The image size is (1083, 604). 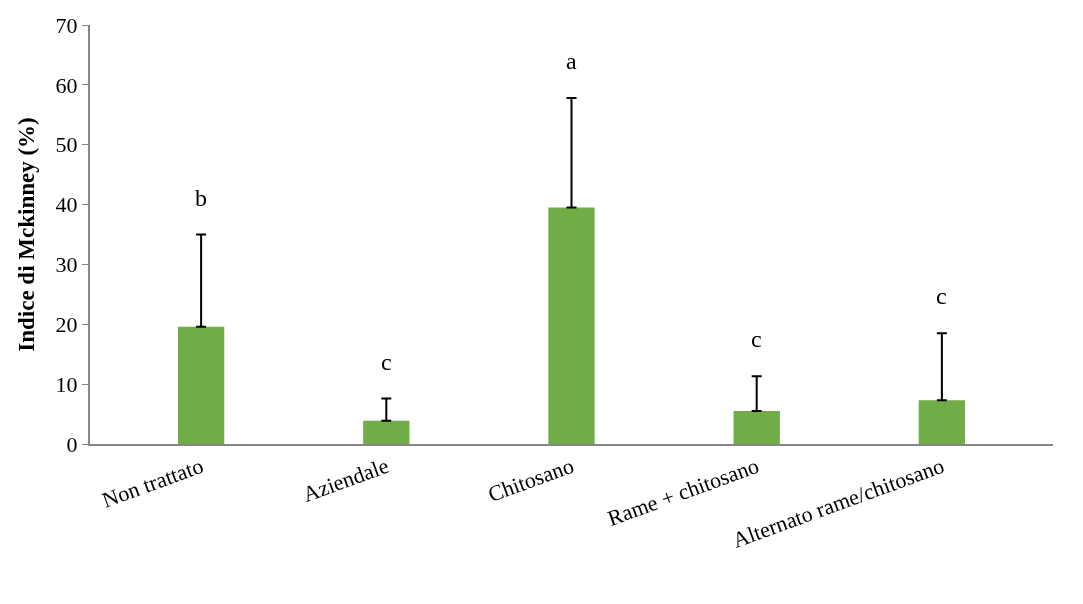 What do you see at coordinates (66, 85) in the screenshot?
I see `y-tick-label: 60` at bounding box center [66, 85].